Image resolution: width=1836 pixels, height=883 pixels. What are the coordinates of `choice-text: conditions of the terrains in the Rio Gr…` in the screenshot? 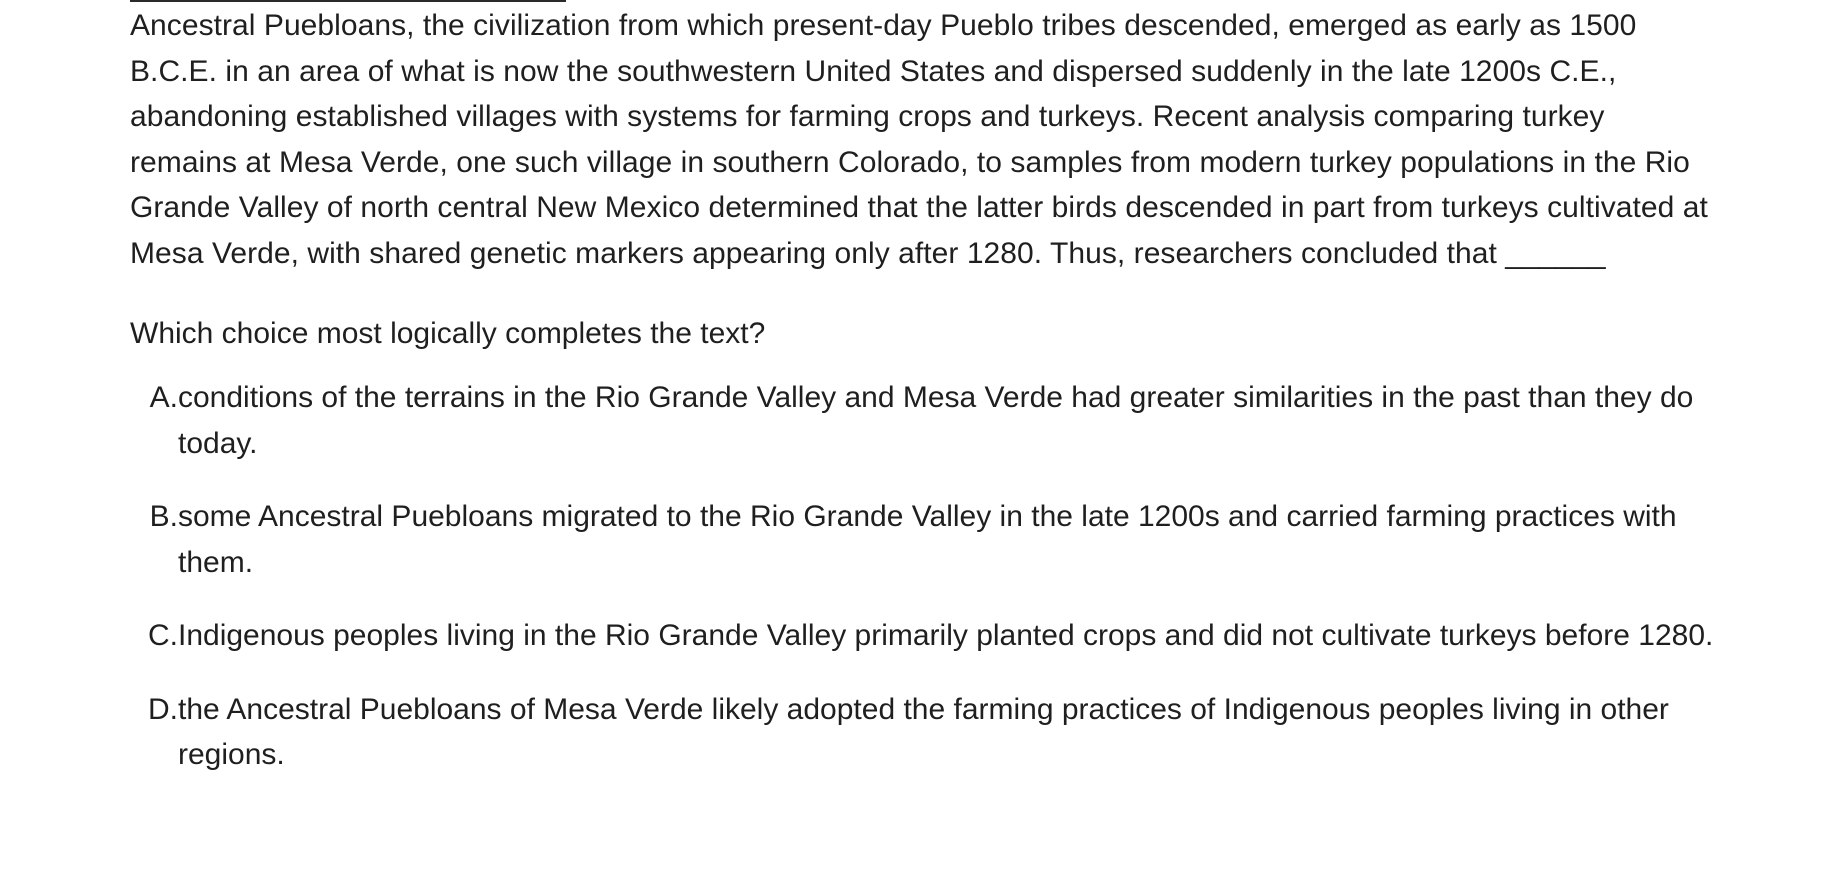 It's located at (936, 420).